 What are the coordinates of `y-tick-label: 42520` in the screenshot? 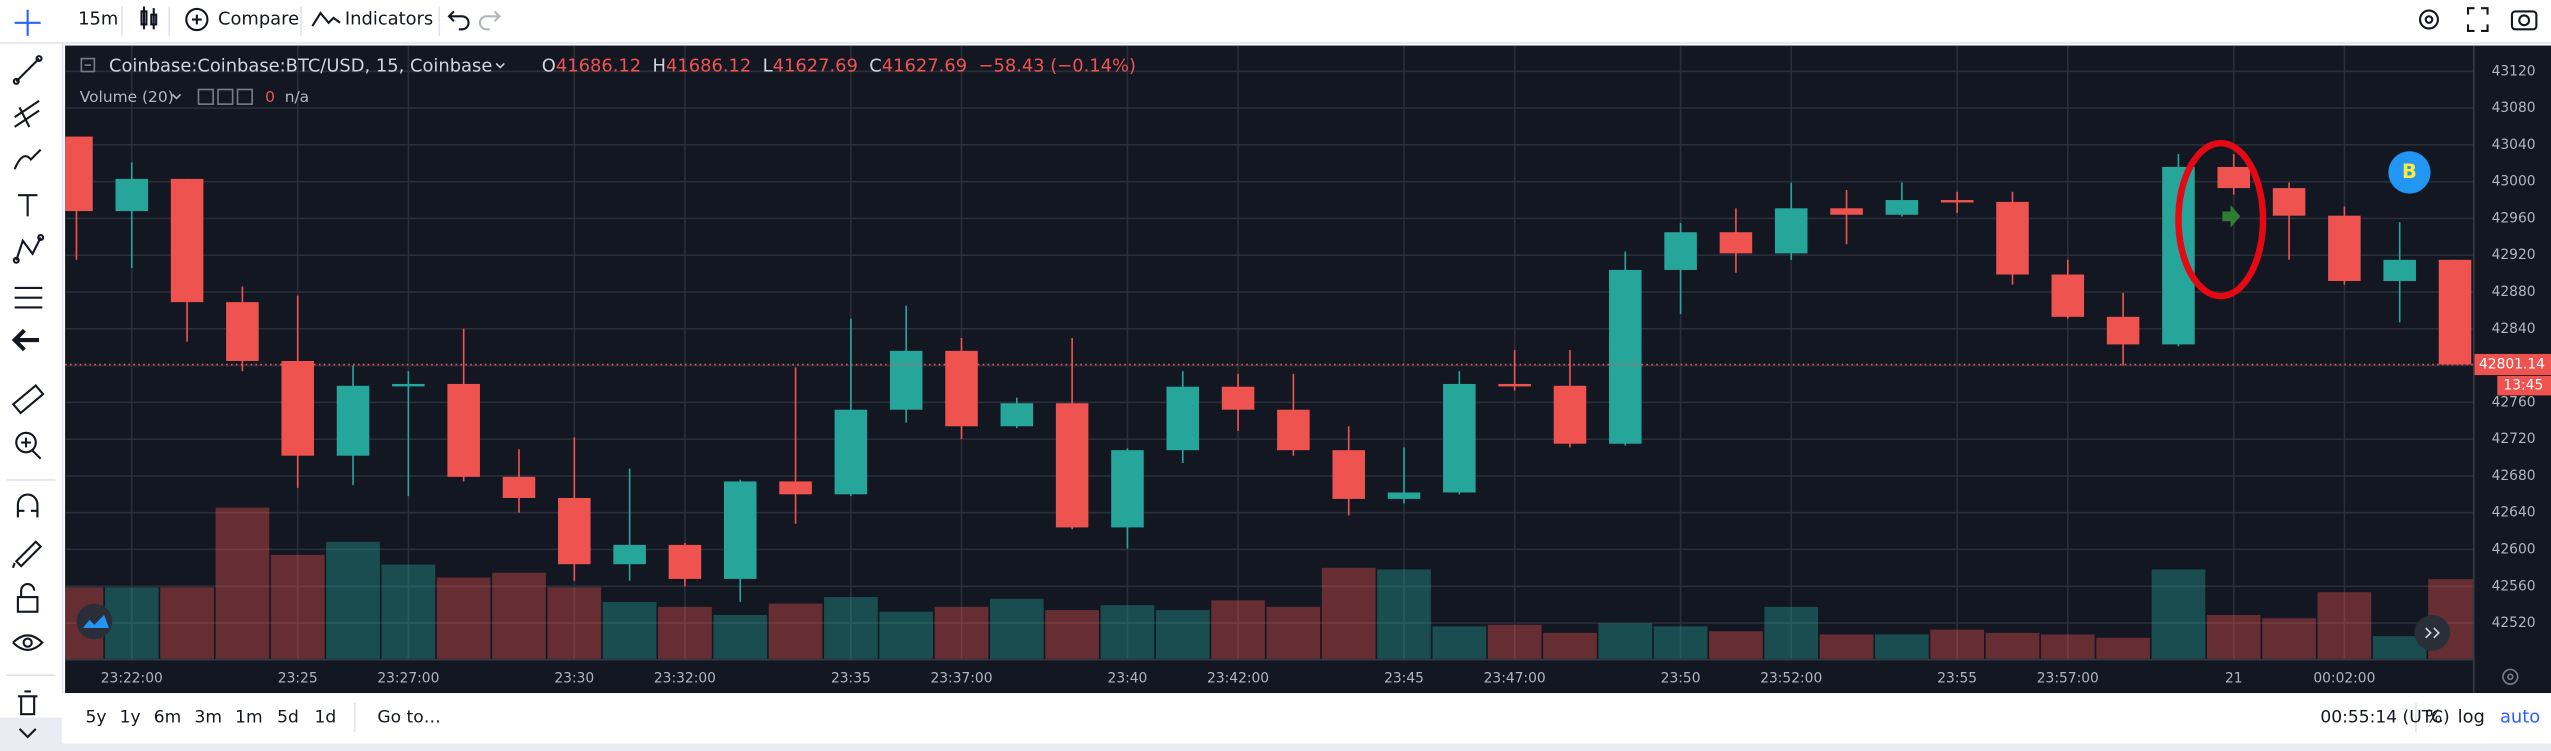 It's located at (2514, 623).